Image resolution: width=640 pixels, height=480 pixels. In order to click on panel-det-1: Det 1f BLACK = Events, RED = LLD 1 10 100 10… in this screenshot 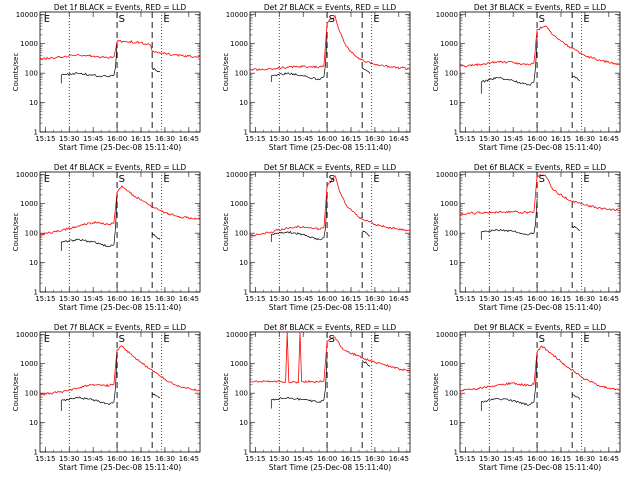, I will do `click(106, 77)`.